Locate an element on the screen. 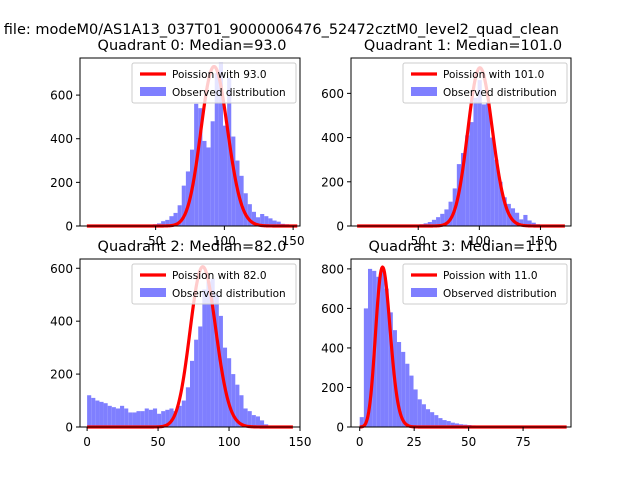 Image resolution: width=640 pixels, height=480 pixels. legend-label-observed: Observed distribution is located at coordinates (500, 294).